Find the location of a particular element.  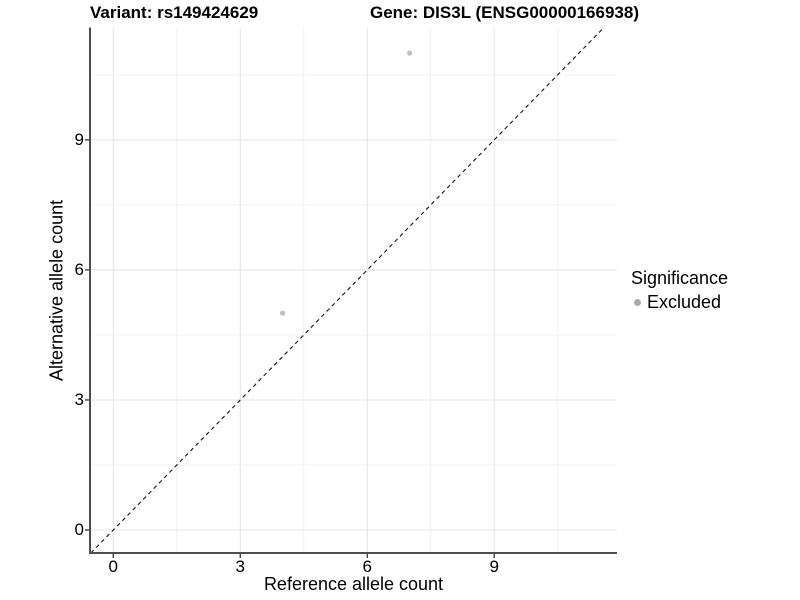

y-tick-label: 6 is located at coordinates (79, 269).